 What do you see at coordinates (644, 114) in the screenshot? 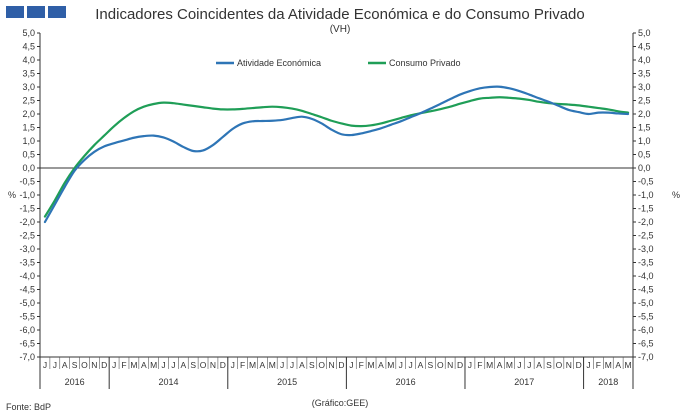
I see `y-tick-label-right: 2,0` at bounding box center [644, 114].